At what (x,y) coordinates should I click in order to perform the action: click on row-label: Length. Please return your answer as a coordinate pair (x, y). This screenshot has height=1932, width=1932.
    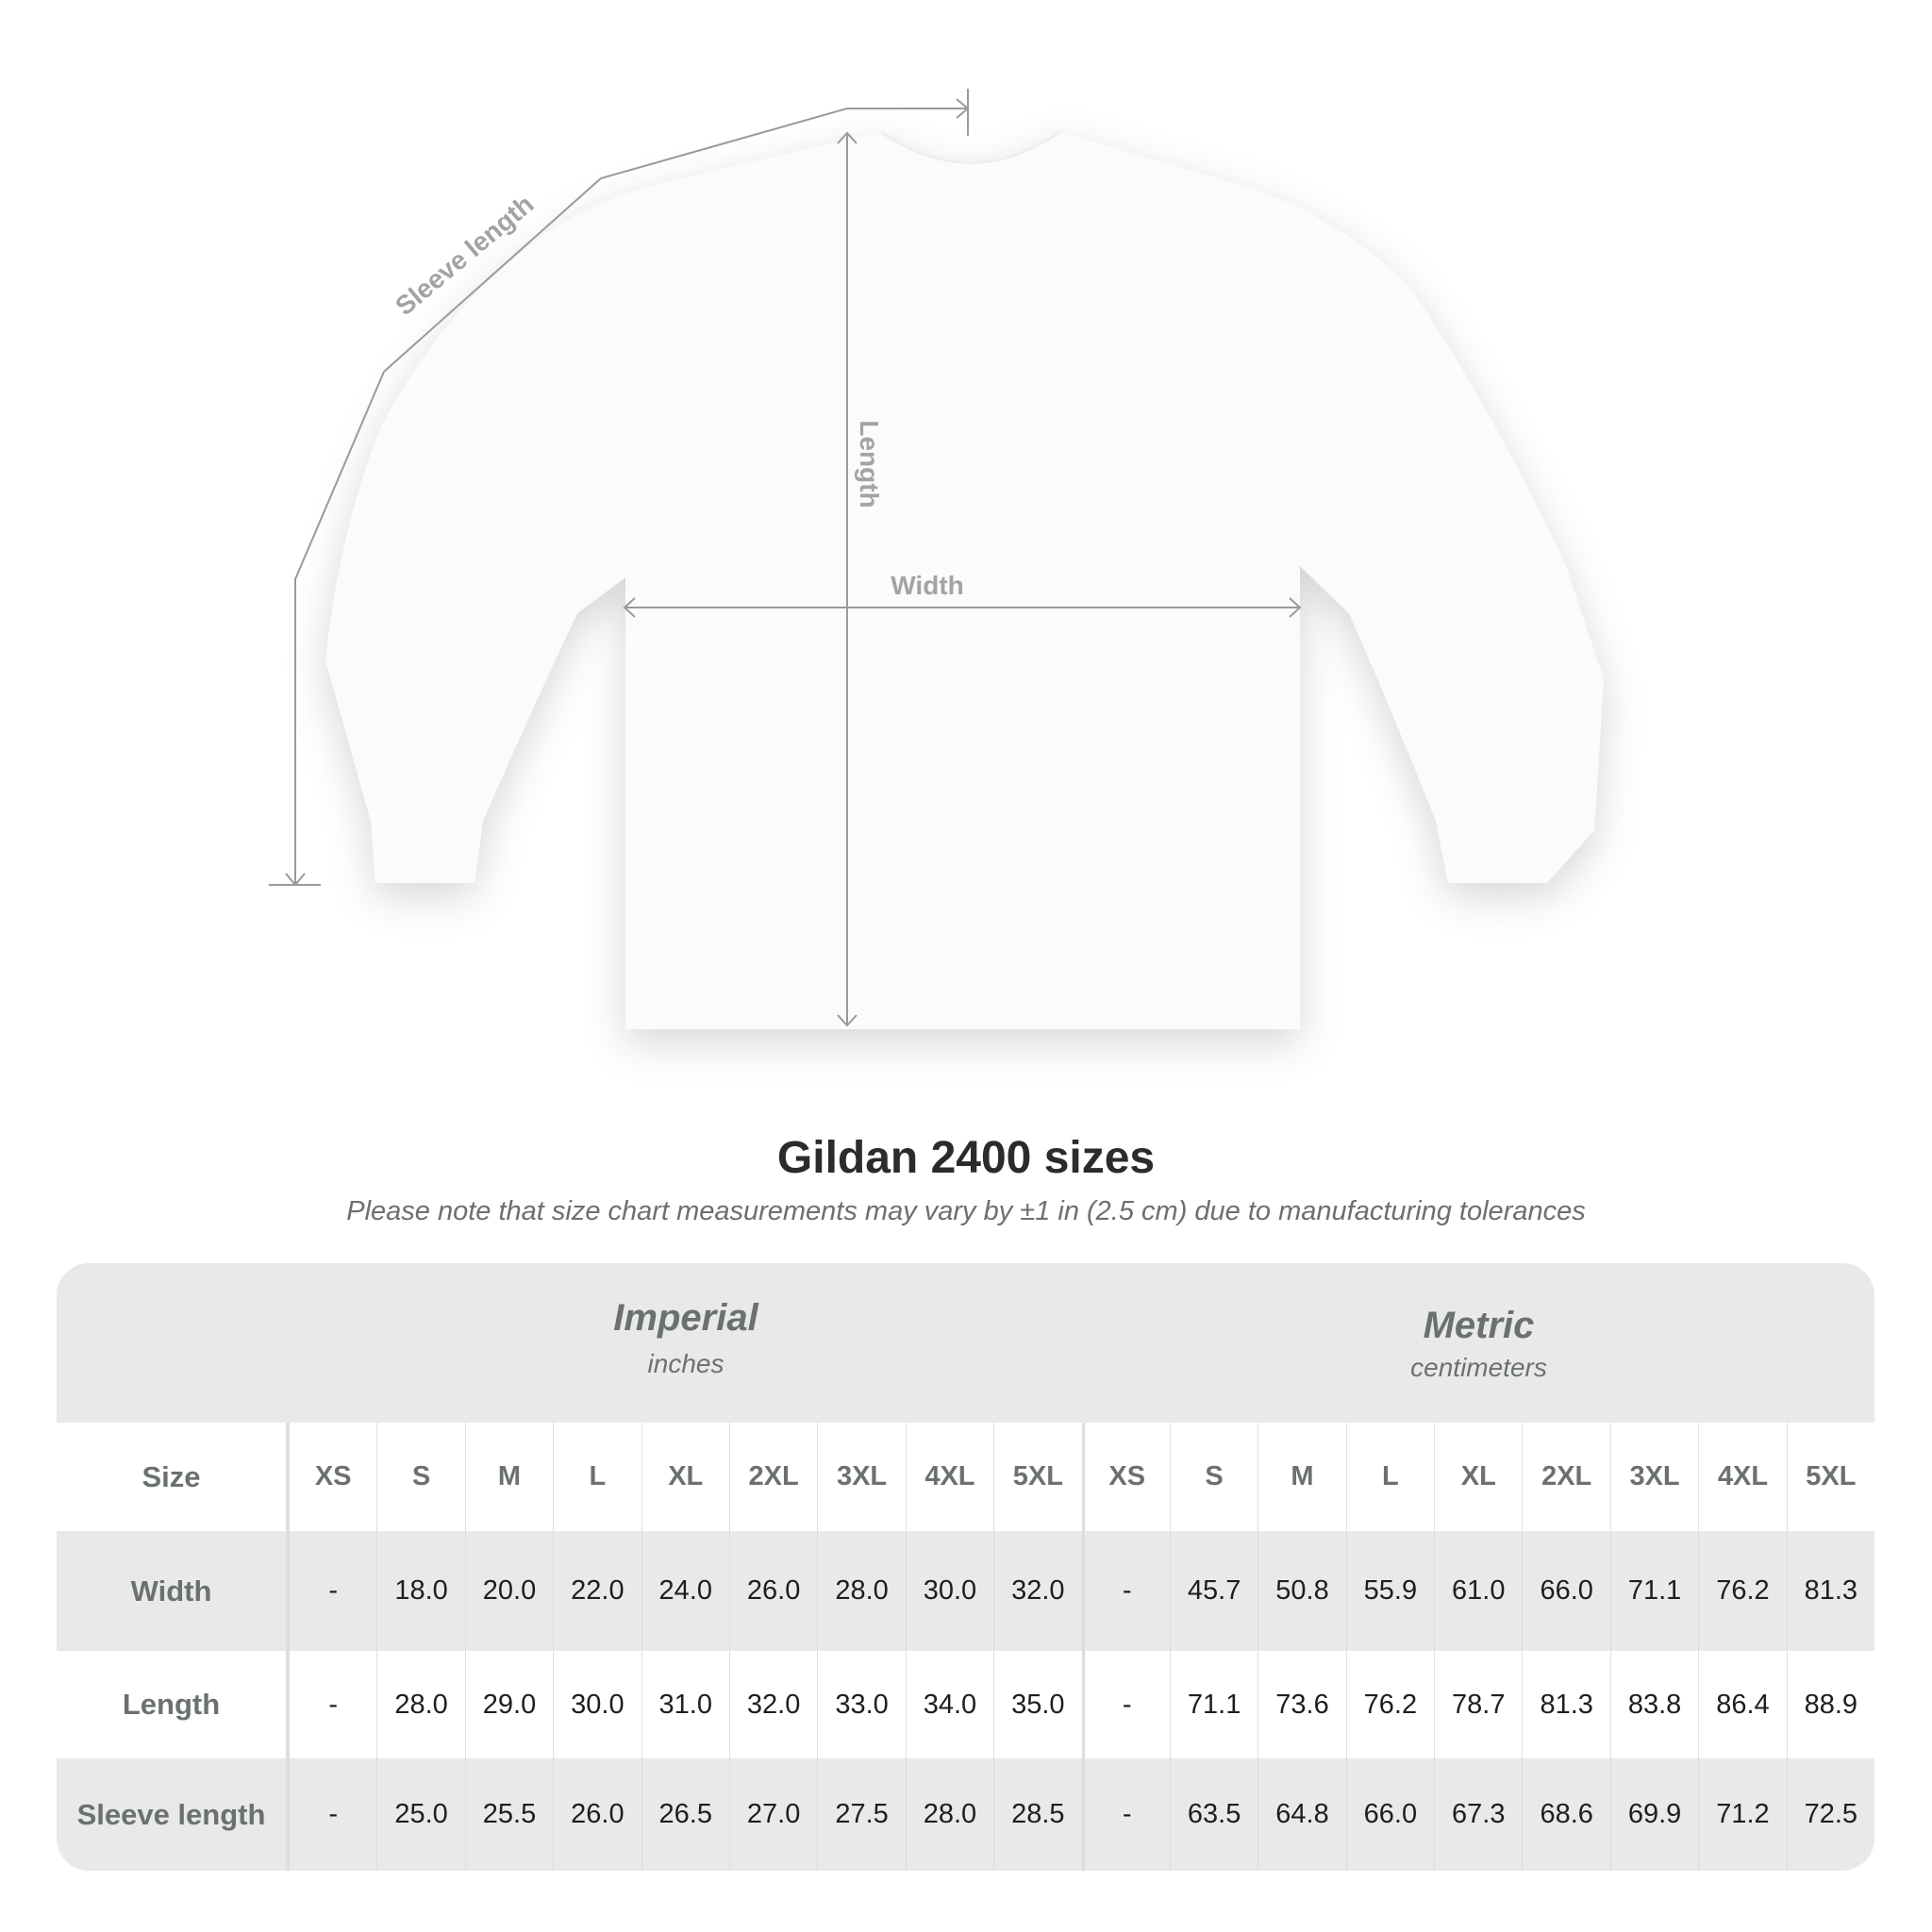
    Looking at the image, I should click on (173, 1704).